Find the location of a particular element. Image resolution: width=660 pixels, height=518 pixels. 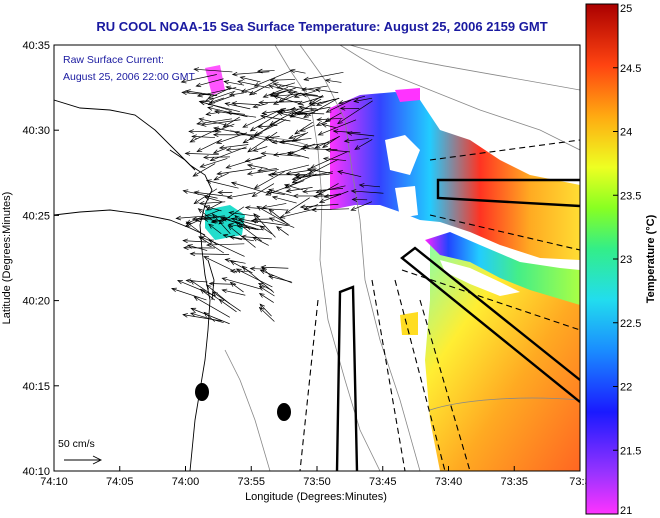

cloud-gap is located at coordinates (480, 278).